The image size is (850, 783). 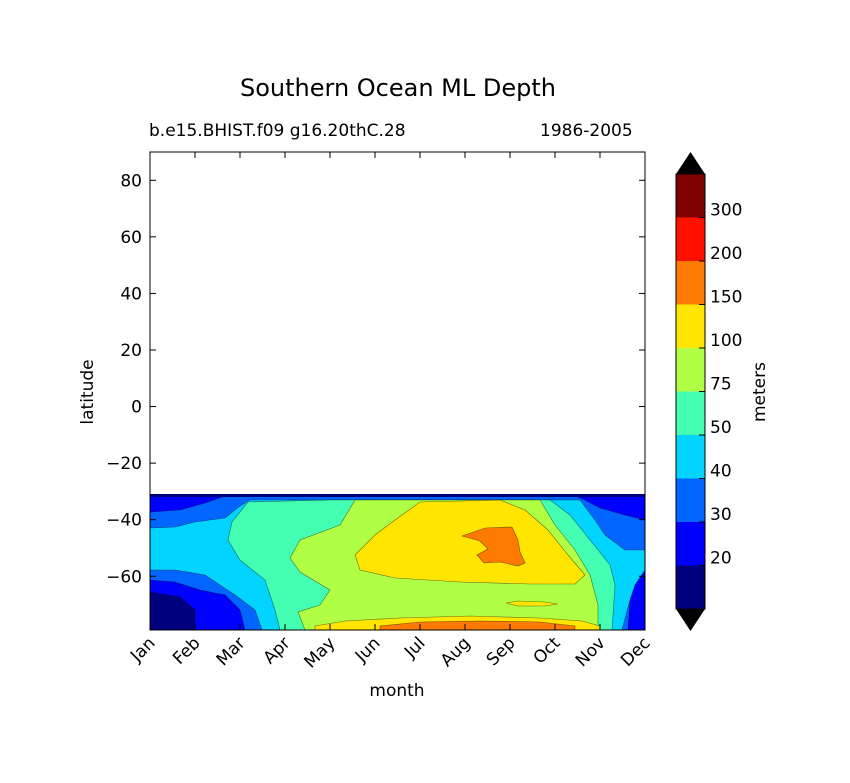 What do you see at coordinates (124, 464) in the screenshot?
I see `y-tick-label: −20` at bounding box center [124, 464].